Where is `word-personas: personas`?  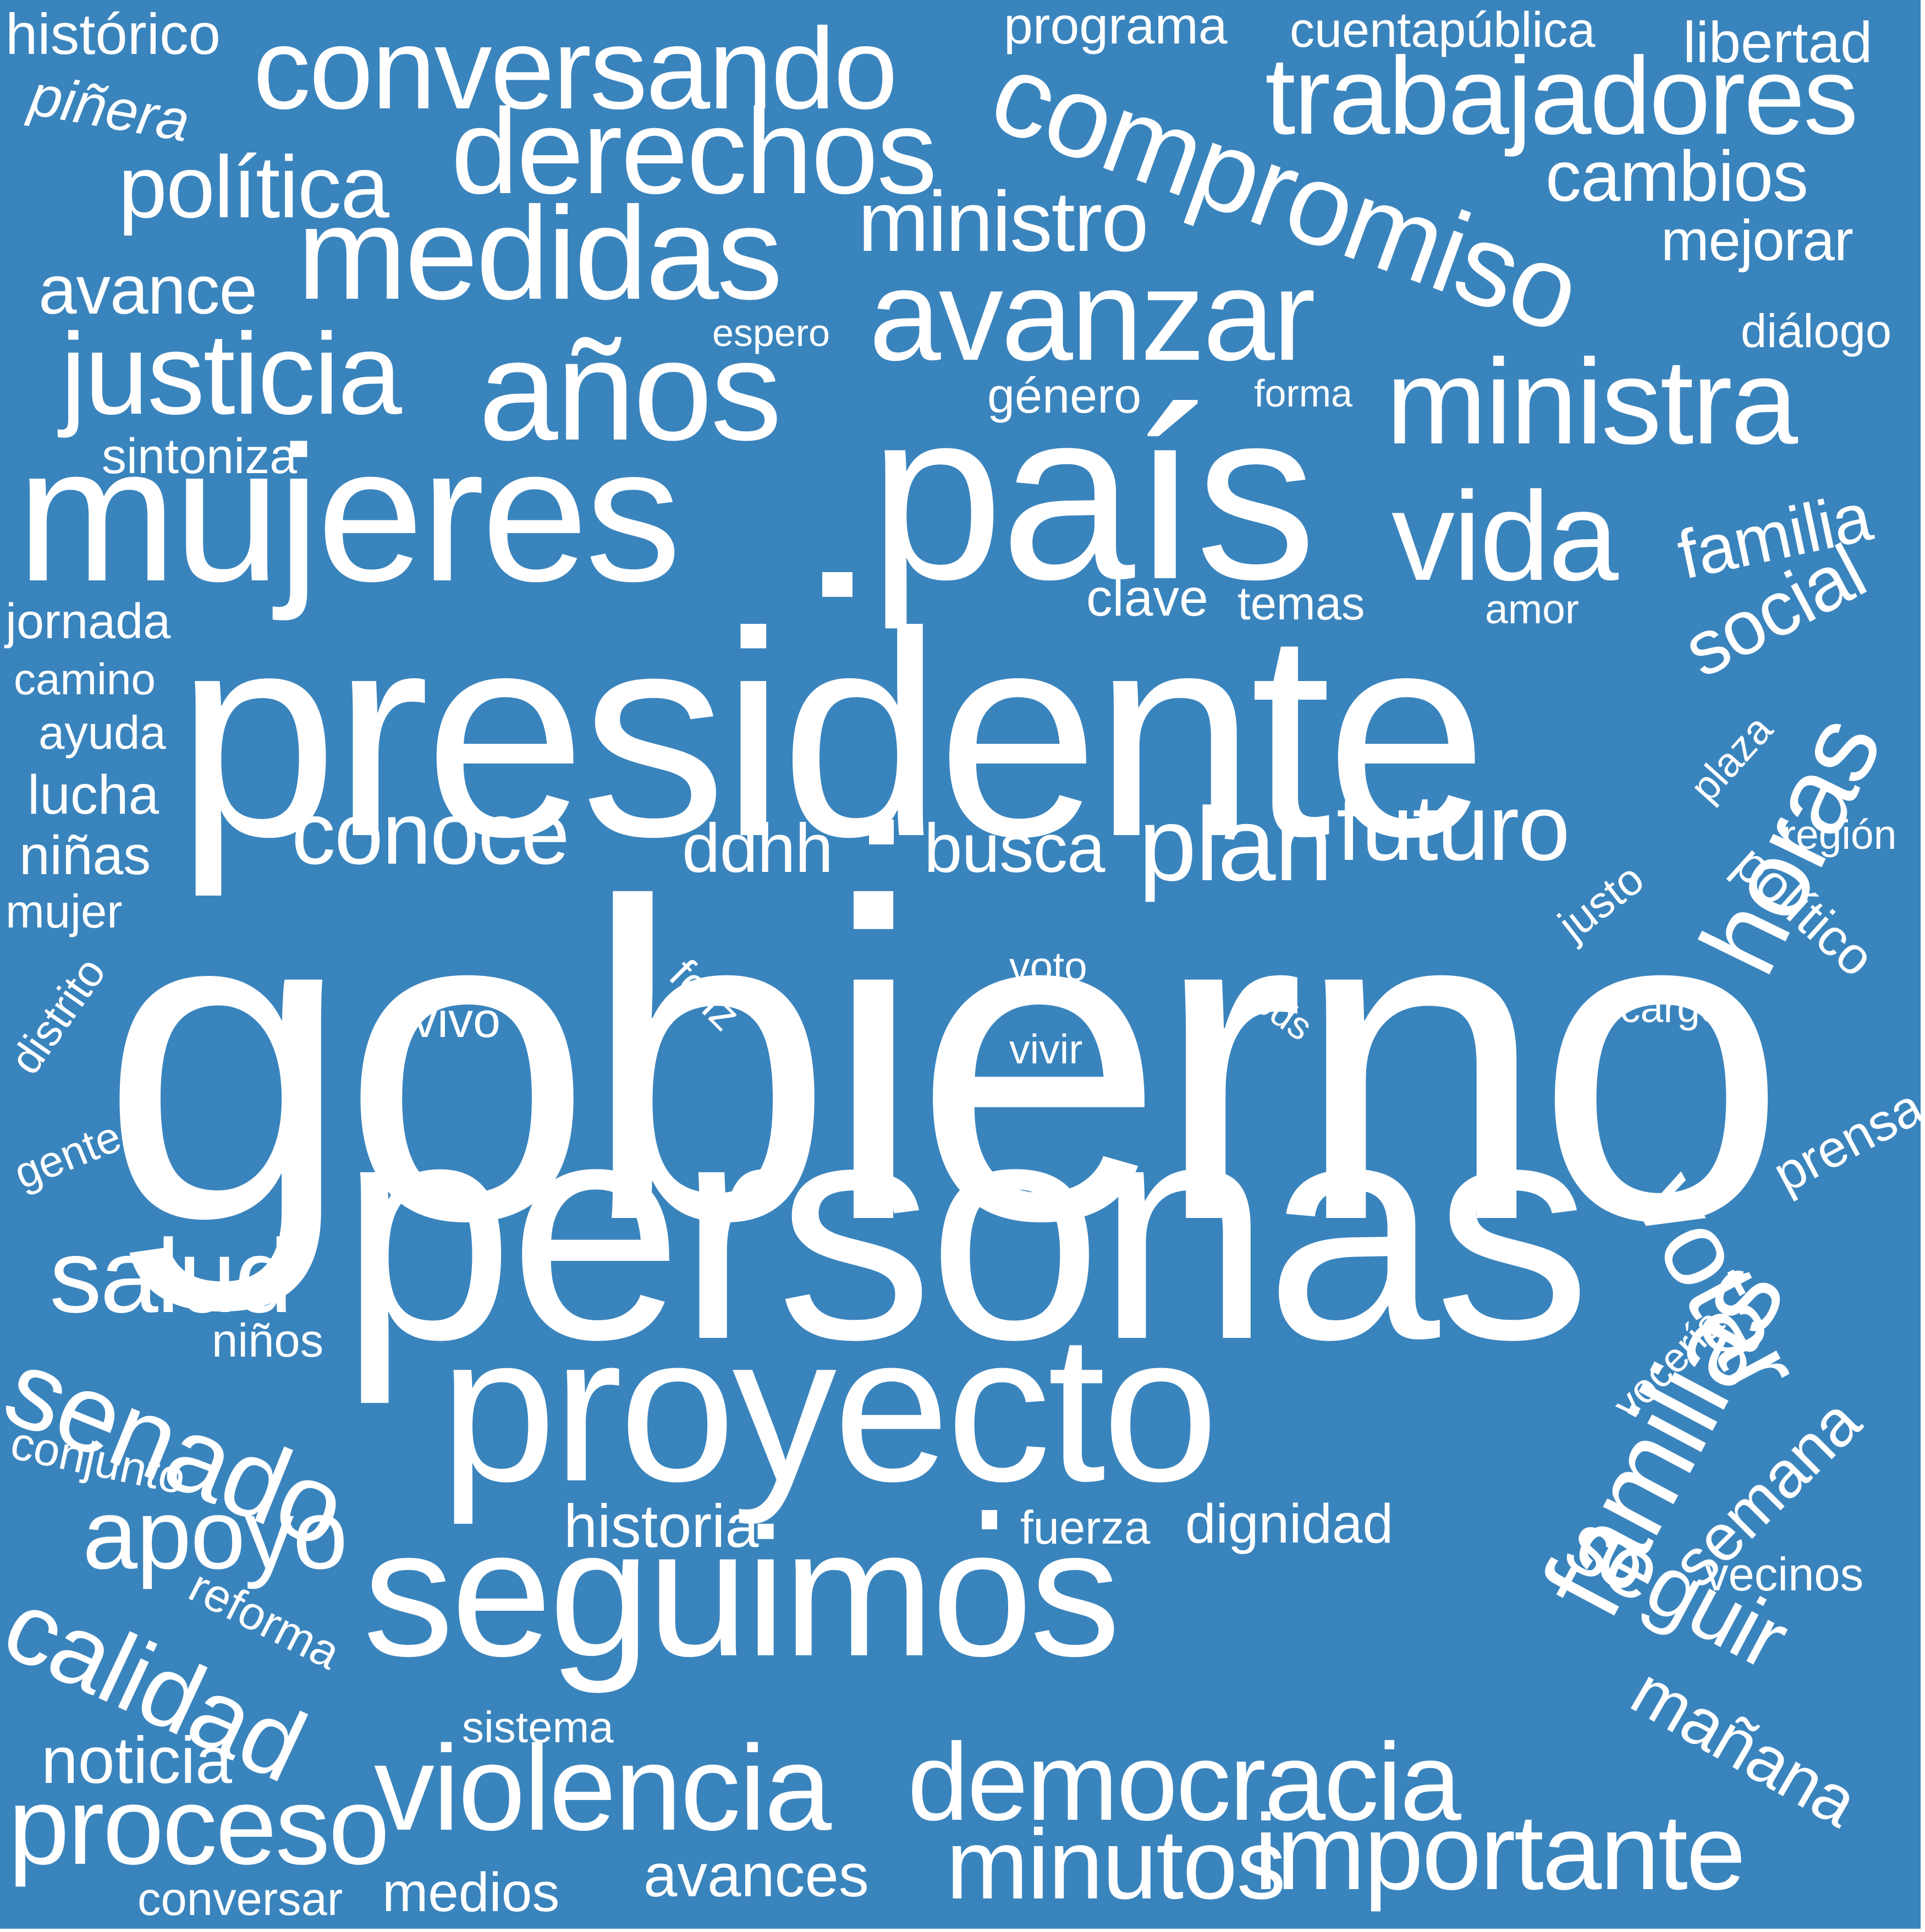 word-personas: personas is located at coordinates (966, 1229).